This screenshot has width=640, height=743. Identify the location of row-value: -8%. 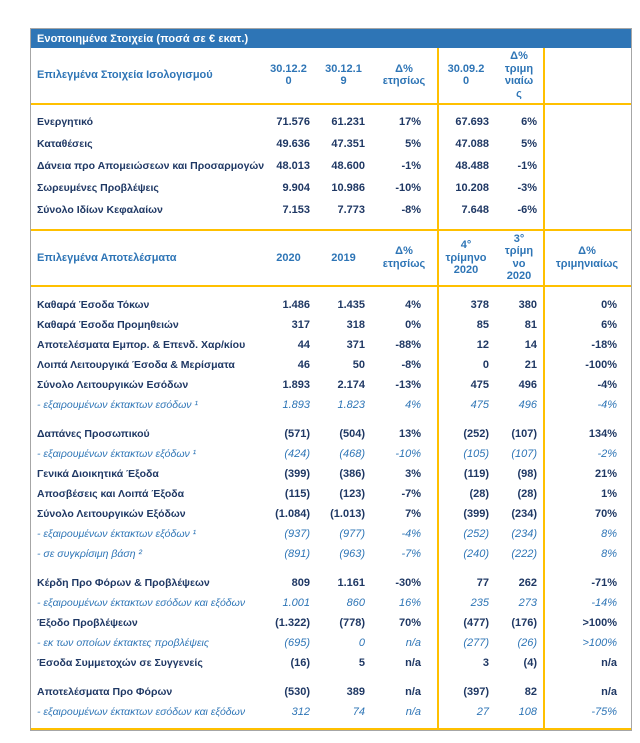
(411, 365).